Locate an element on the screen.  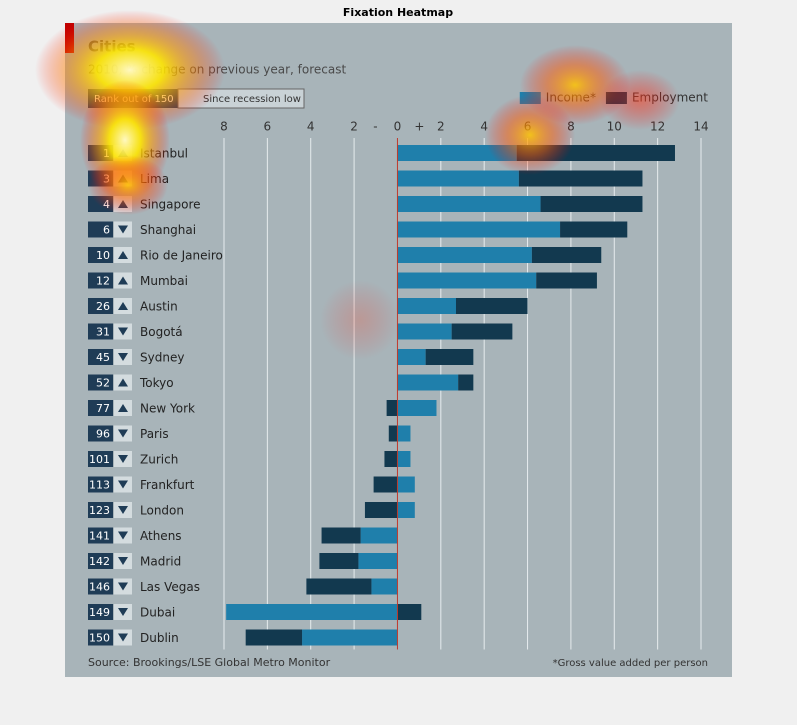
rank: 6 is located at coordinates (106, 230).